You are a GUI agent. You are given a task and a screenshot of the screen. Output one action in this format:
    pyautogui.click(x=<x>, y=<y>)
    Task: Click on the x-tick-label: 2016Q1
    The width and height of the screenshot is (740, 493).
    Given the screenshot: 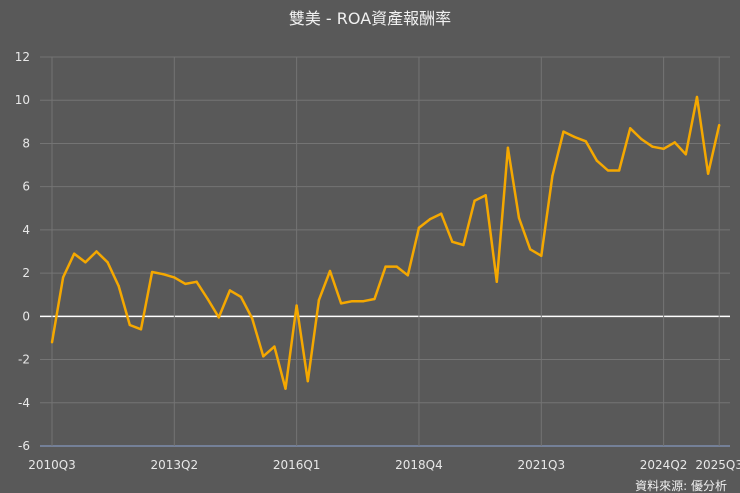 What is the action you would take?
    pyautogui.click(x=297, y=465)
    